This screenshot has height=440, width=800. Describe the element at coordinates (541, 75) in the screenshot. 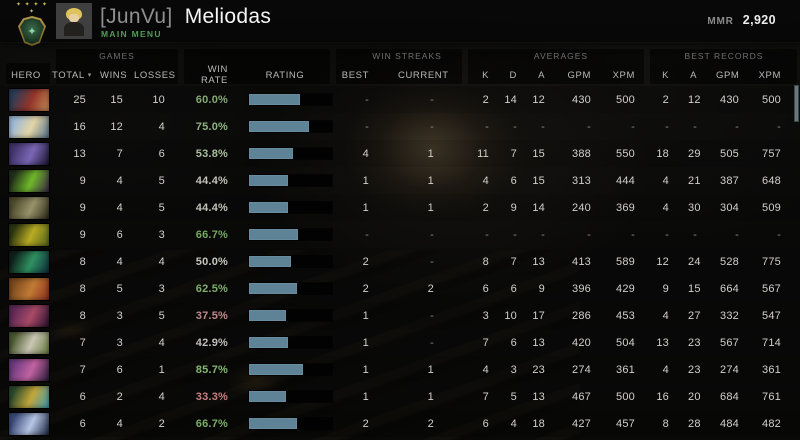

I see `column-header-avg-a: A` at that location.